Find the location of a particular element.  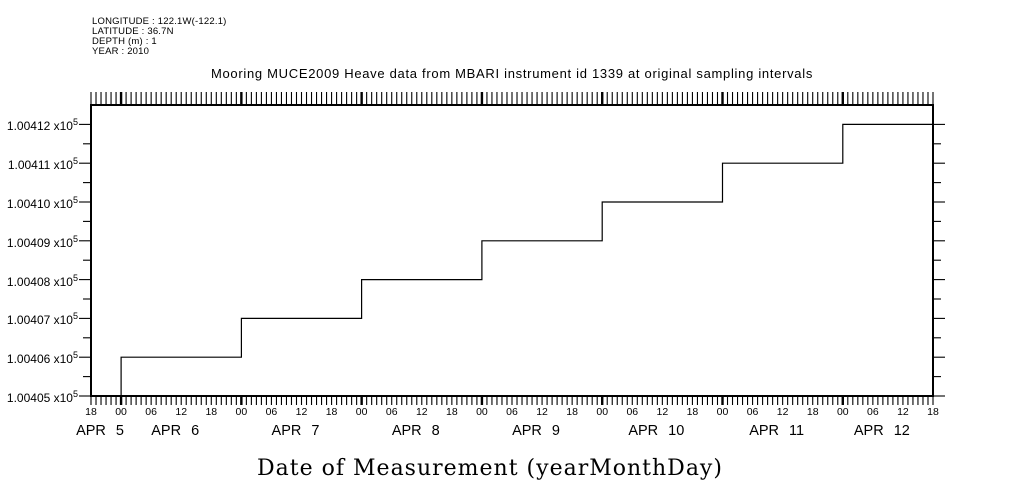

x-date-label: APR 9 is located at coordinates (536, 431).